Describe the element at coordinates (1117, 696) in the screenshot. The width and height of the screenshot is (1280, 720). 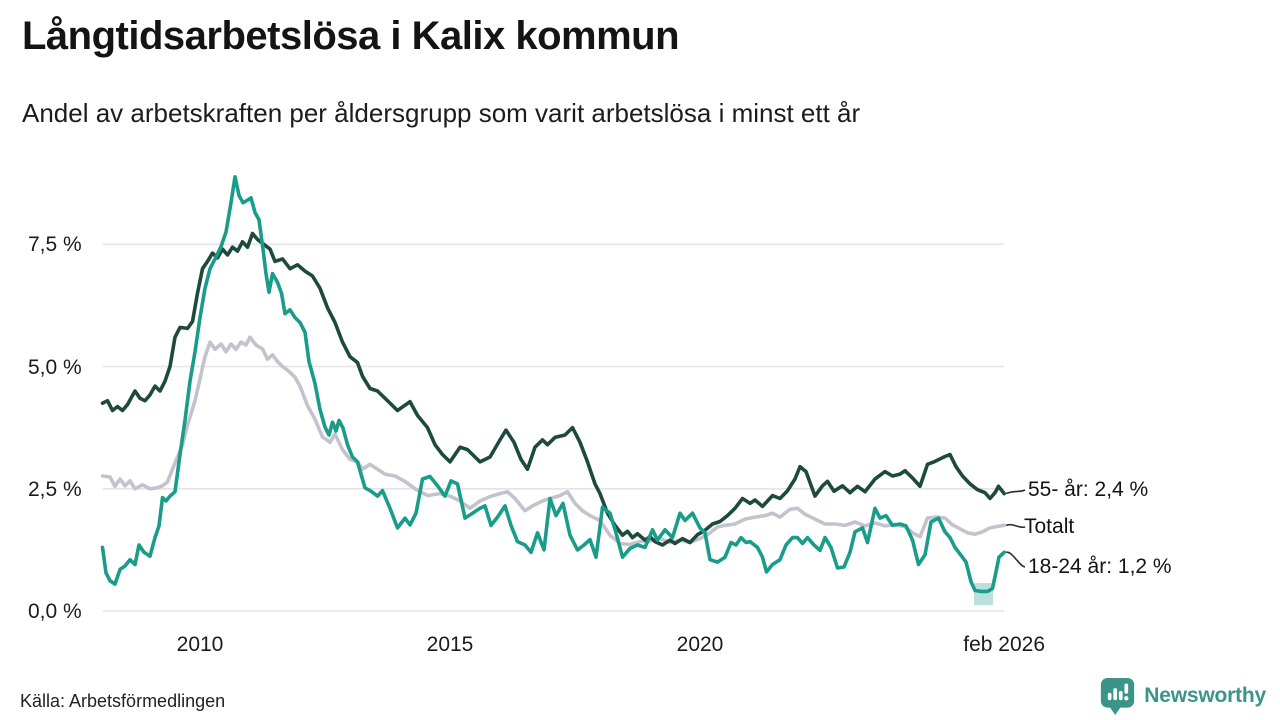
I see `newsworthy-pin-icon` at that location.